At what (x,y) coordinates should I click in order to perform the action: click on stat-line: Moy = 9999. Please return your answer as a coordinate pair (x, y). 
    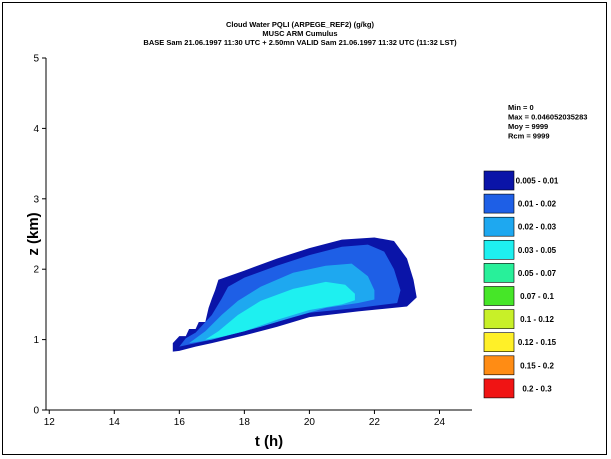
    Looking at the image, I should click on (528, 126).